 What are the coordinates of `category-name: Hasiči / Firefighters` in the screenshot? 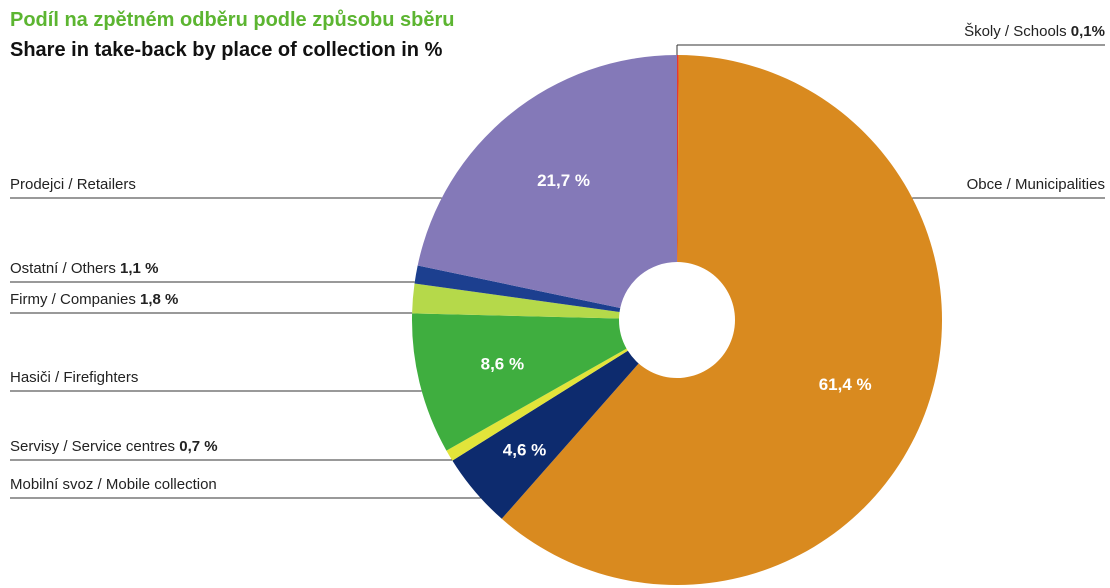 It's located at (74, 377).